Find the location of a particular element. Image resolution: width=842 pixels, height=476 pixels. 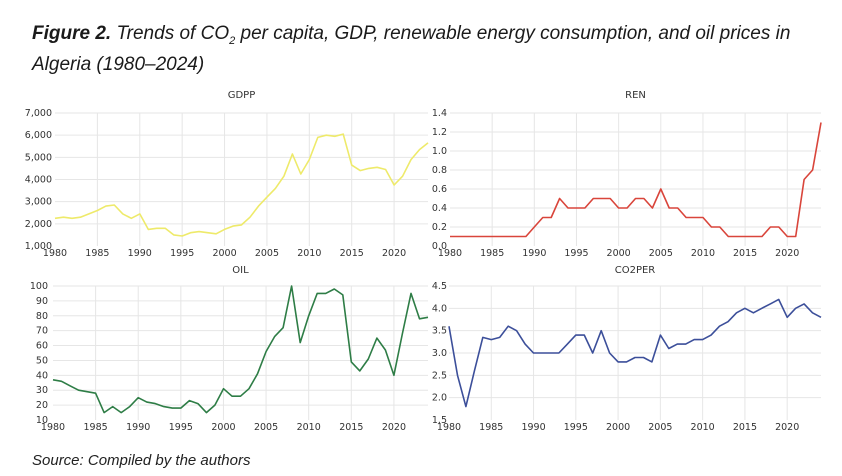

figure-label: Figure 2. is located at coordinates (72, 33).